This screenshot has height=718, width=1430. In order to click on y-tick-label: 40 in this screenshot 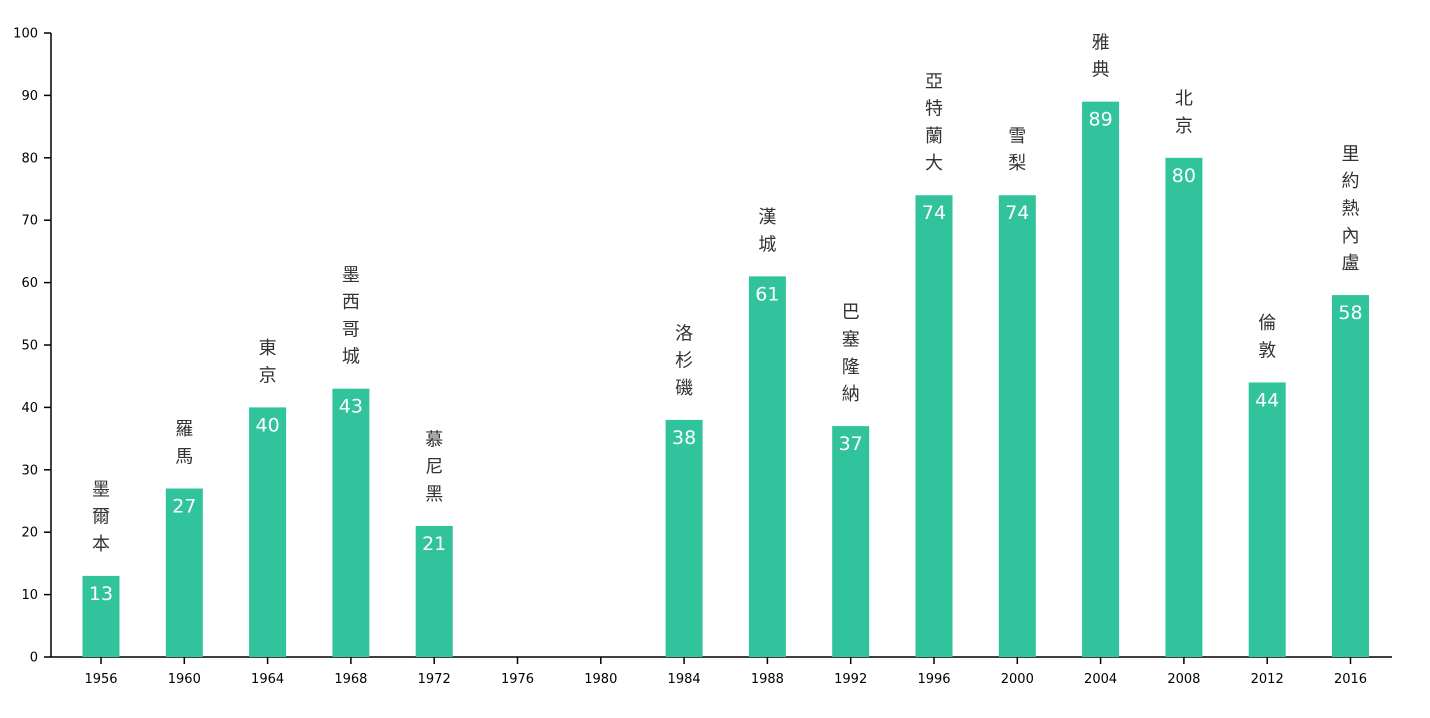, I will do `click(29, 408)`.